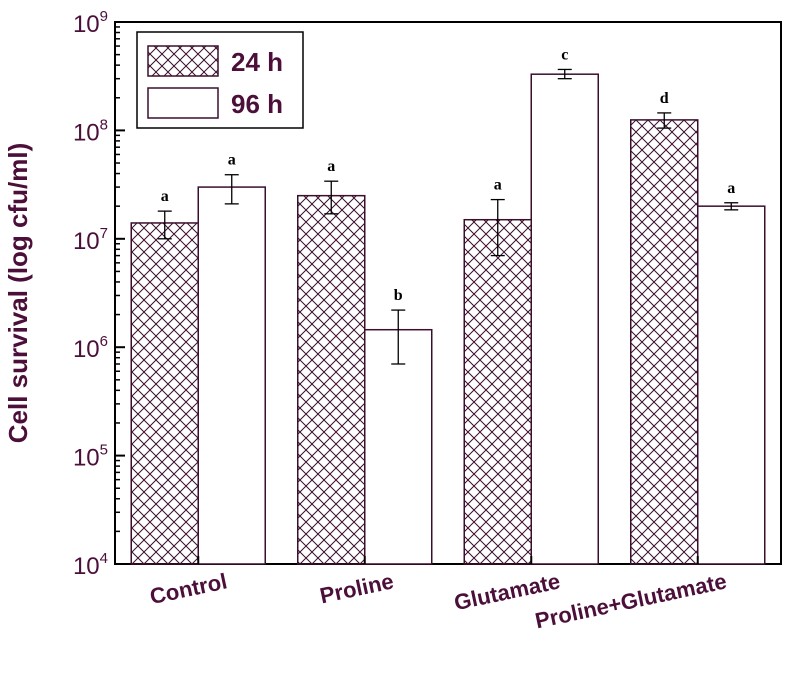 Image resolution: width=789 pixels, height=678 pixels. I want to click on legend-swatch-96h, so click(183, 103).